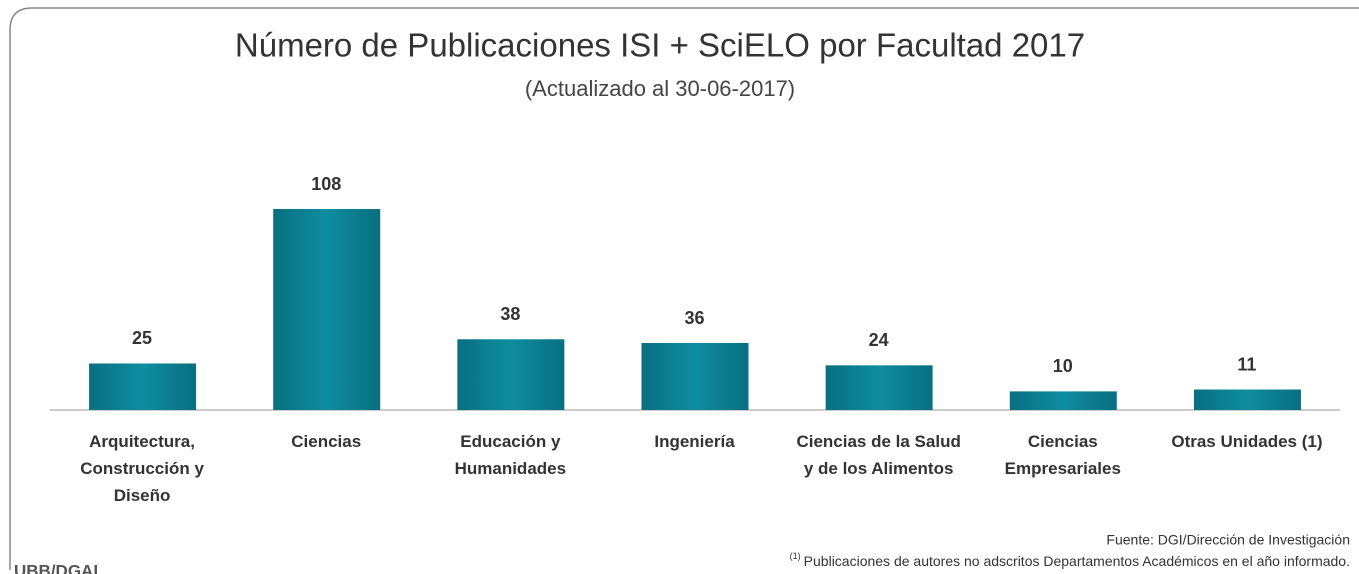 The height and width of the screenshot is (574, 1359). Describe the element at coordinates (1063, 366) in the screenshot. I see `value-label: 10` at that location.